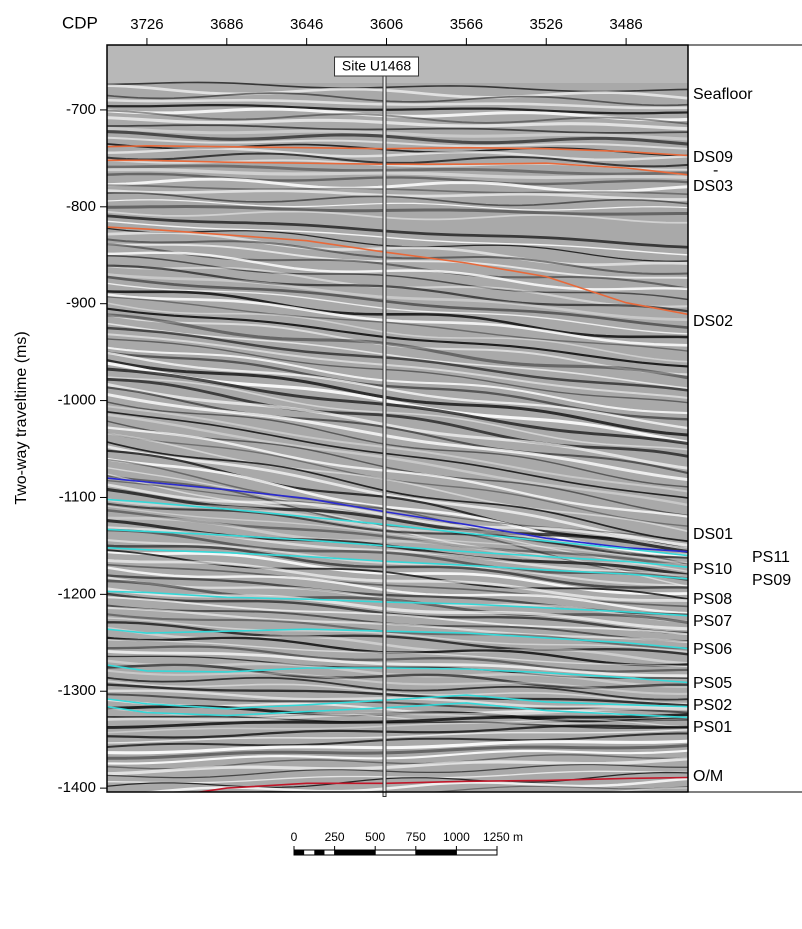  Describe the element at coordinates (375, 837) in the screenshot. I see `scale-label: 500` at that location.